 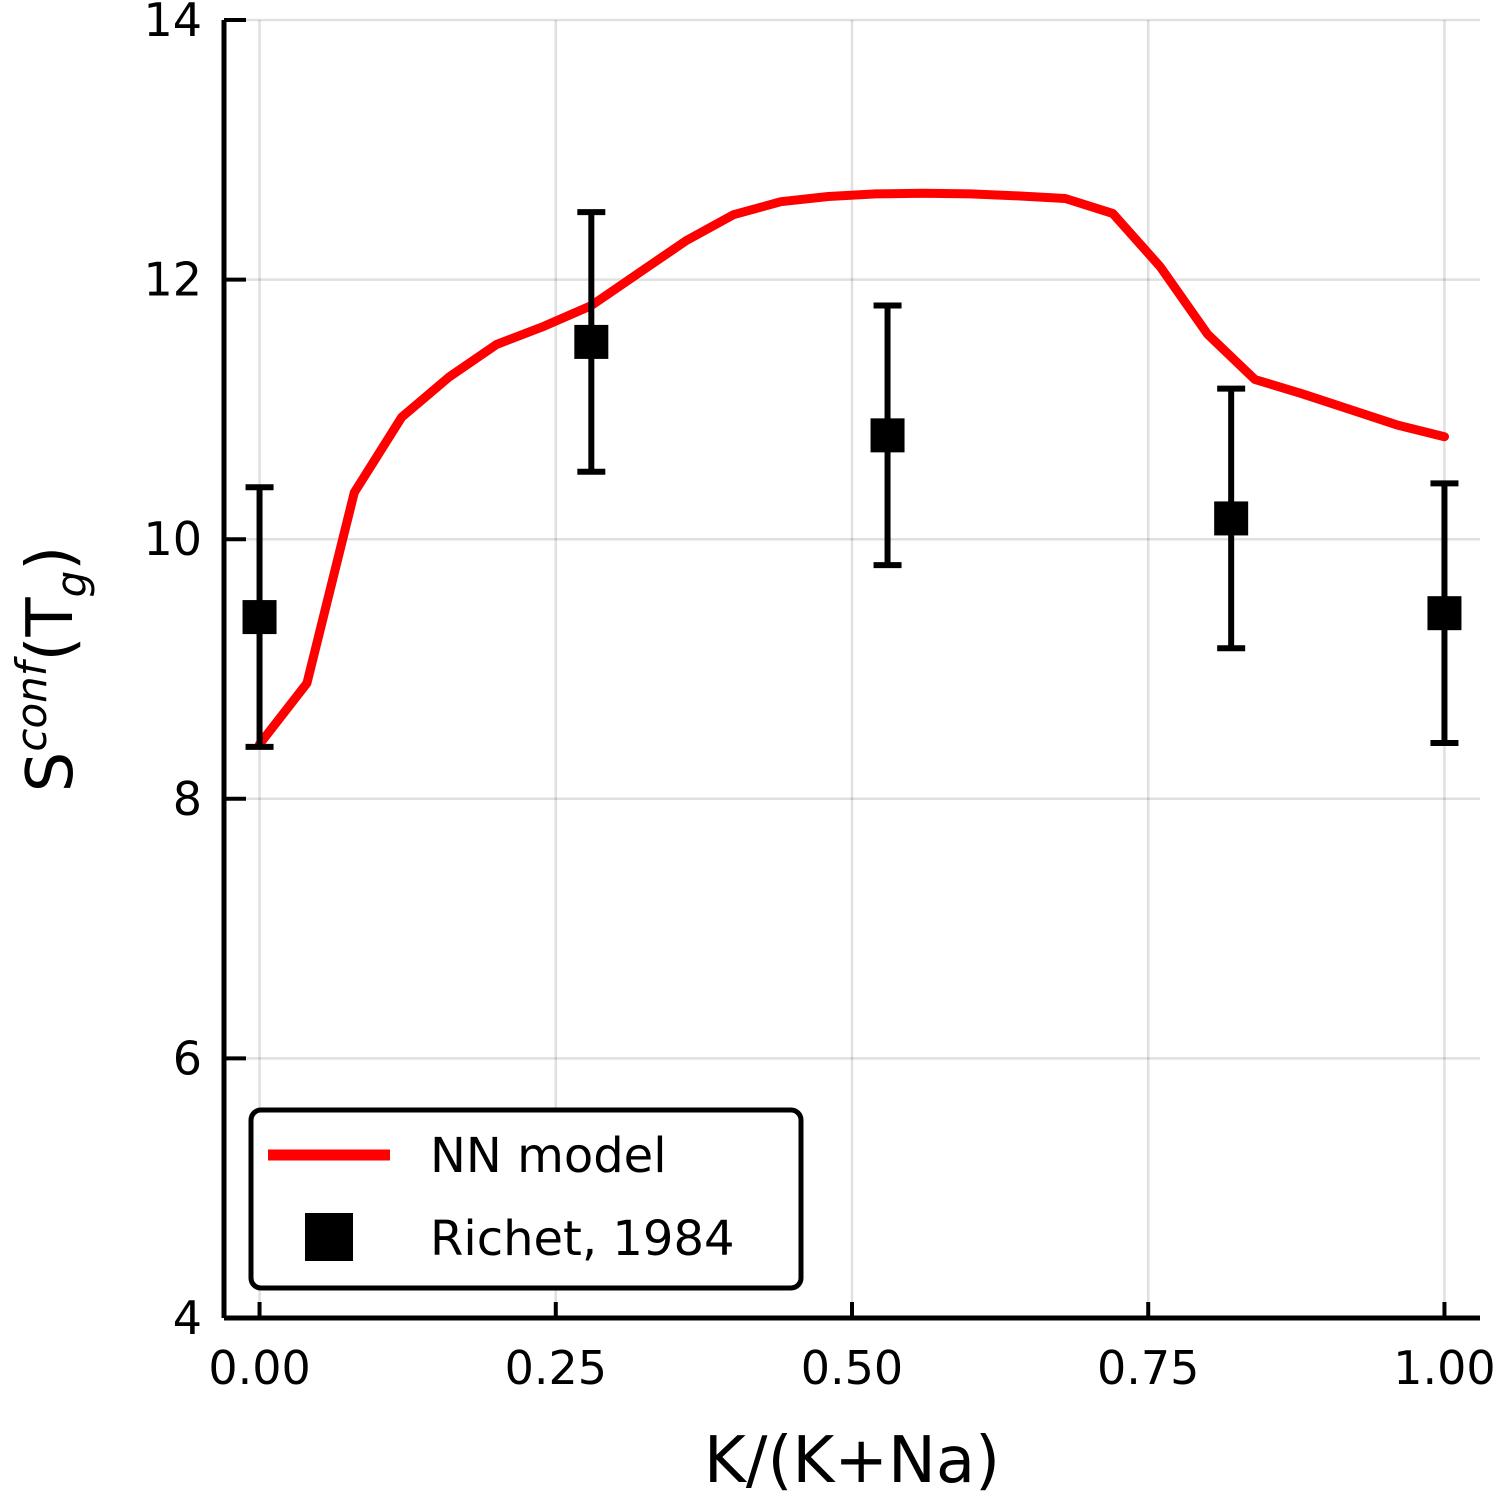 I want to click on x-tick-label: 0.75, so click(x=1148, y=1368).